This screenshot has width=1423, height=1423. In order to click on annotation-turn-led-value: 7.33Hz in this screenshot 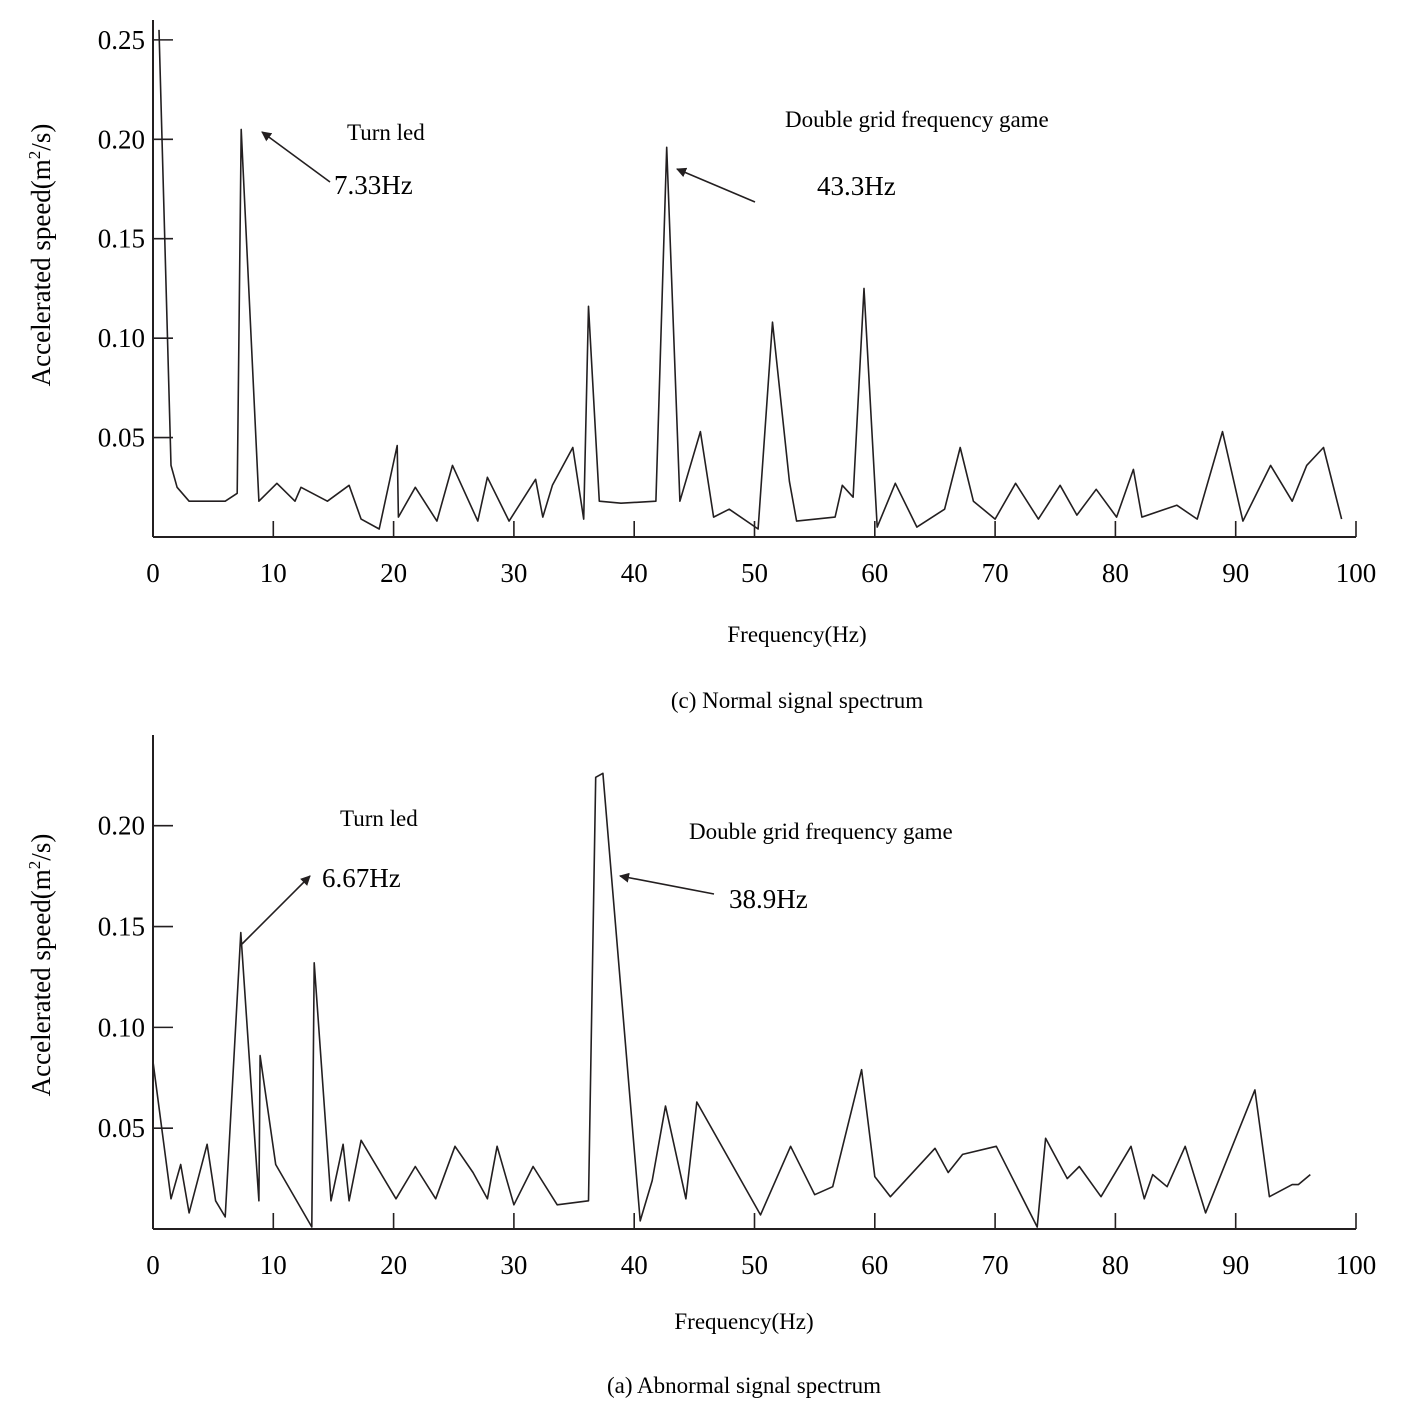, I will do `click(373, 185)`.